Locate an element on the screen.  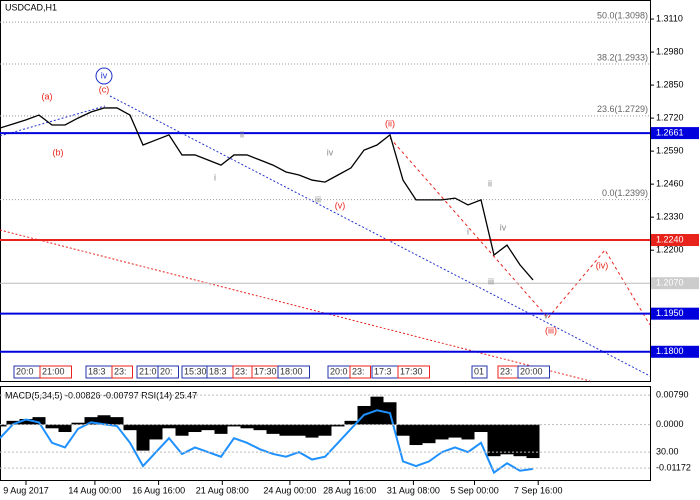
time-box-label: 18:00 is located at coordinates (291, 371).